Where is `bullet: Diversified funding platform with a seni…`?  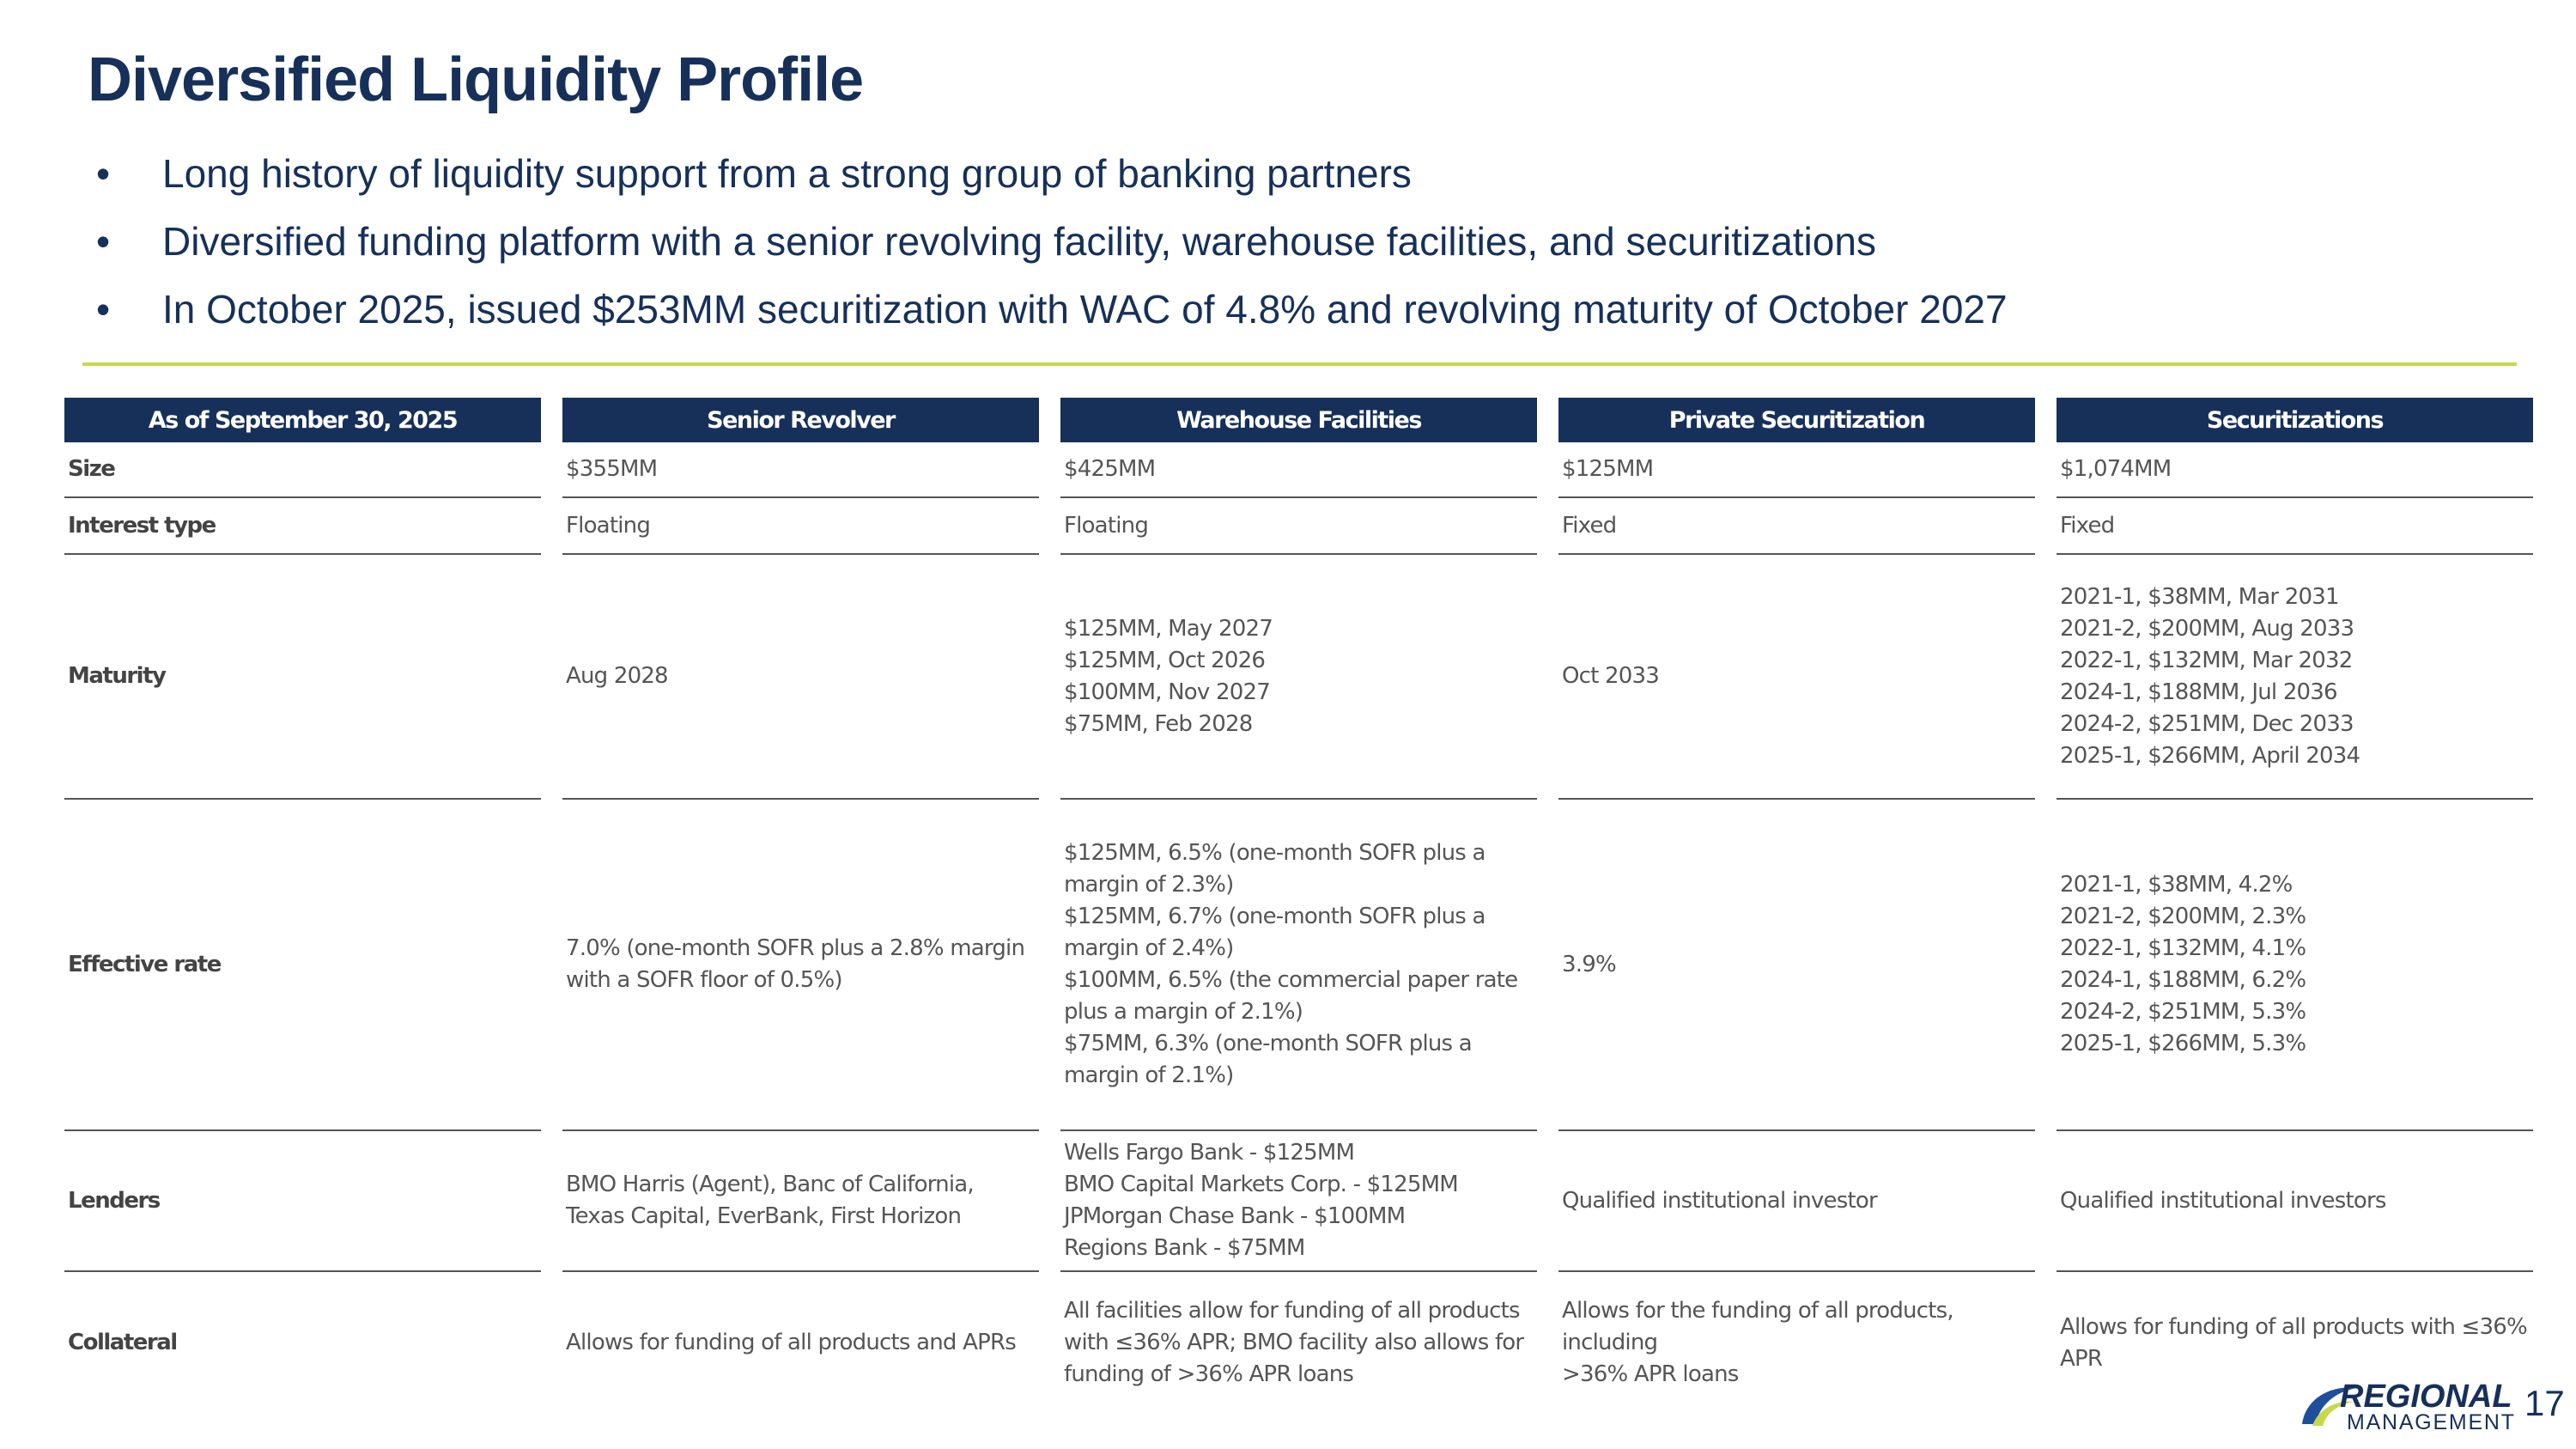
bullet: Diversified funding platform with a seni… is located at coordinates (1052, 246).